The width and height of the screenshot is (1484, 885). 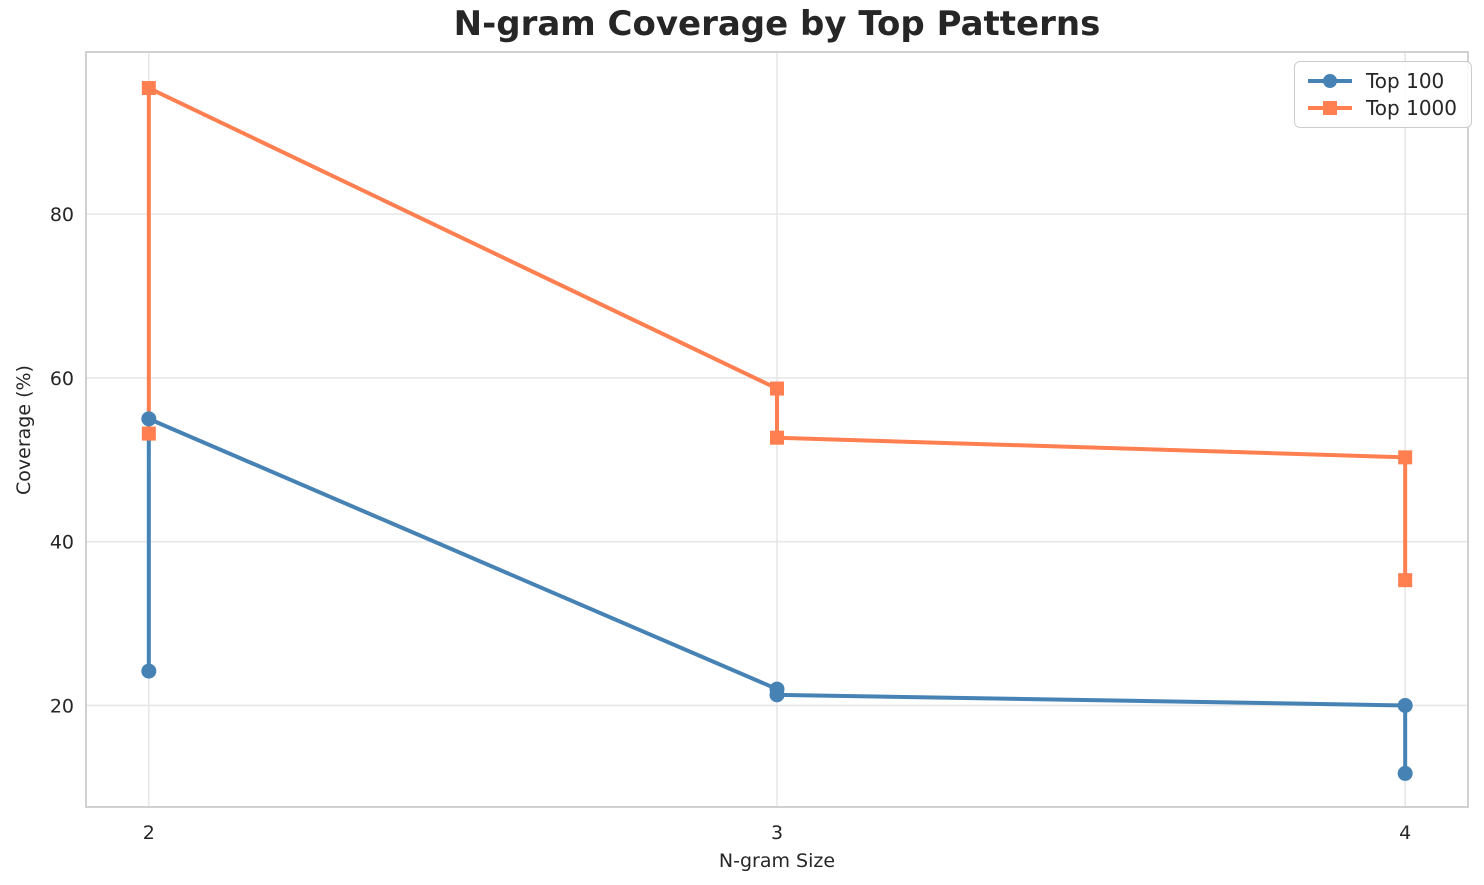 I want to click on legend-marker-circle-icon, so click(x=1329, y=81).